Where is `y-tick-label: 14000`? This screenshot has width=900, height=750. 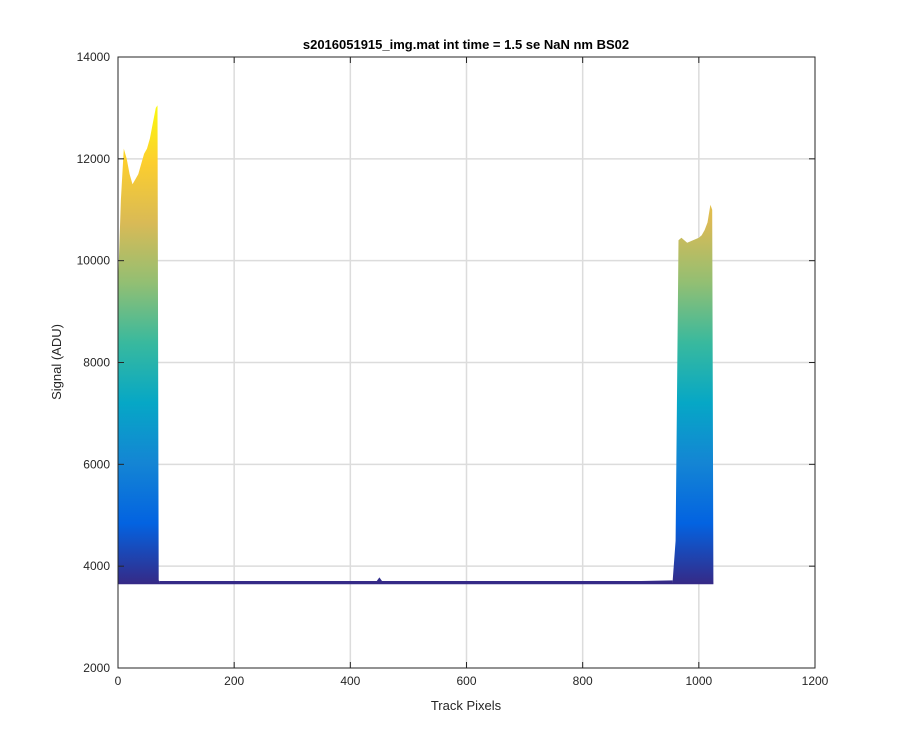 y-tick-label: 14000 is located at coordinates (94, 57).